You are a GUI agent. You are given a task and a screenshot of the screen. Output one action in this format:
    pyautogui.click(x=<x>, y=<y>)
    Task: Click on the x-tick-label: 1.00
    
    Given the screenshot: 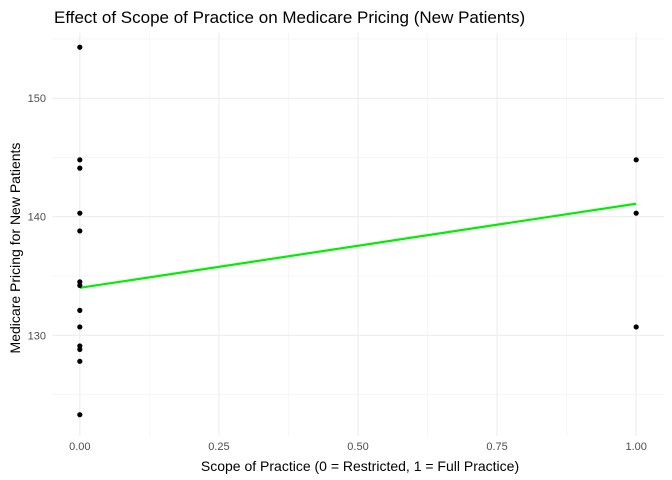 What is the action you would take?
    pyautogui.click(x=635, y=447)
    